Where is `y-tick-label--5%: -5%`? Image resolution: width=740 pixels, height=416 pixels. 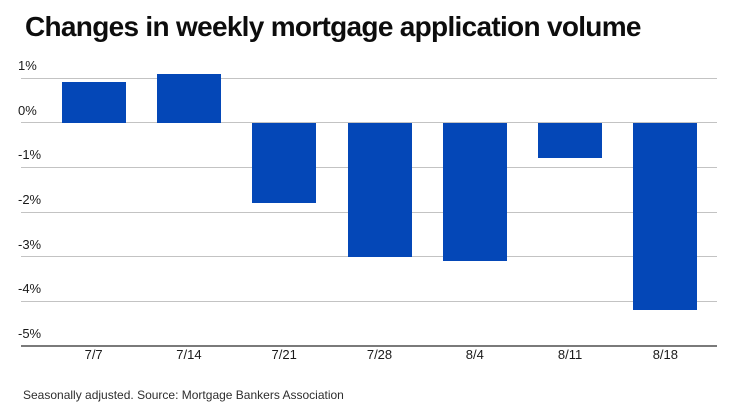 y-tick-label--5%: -5% is located at coordinates (30, 333).